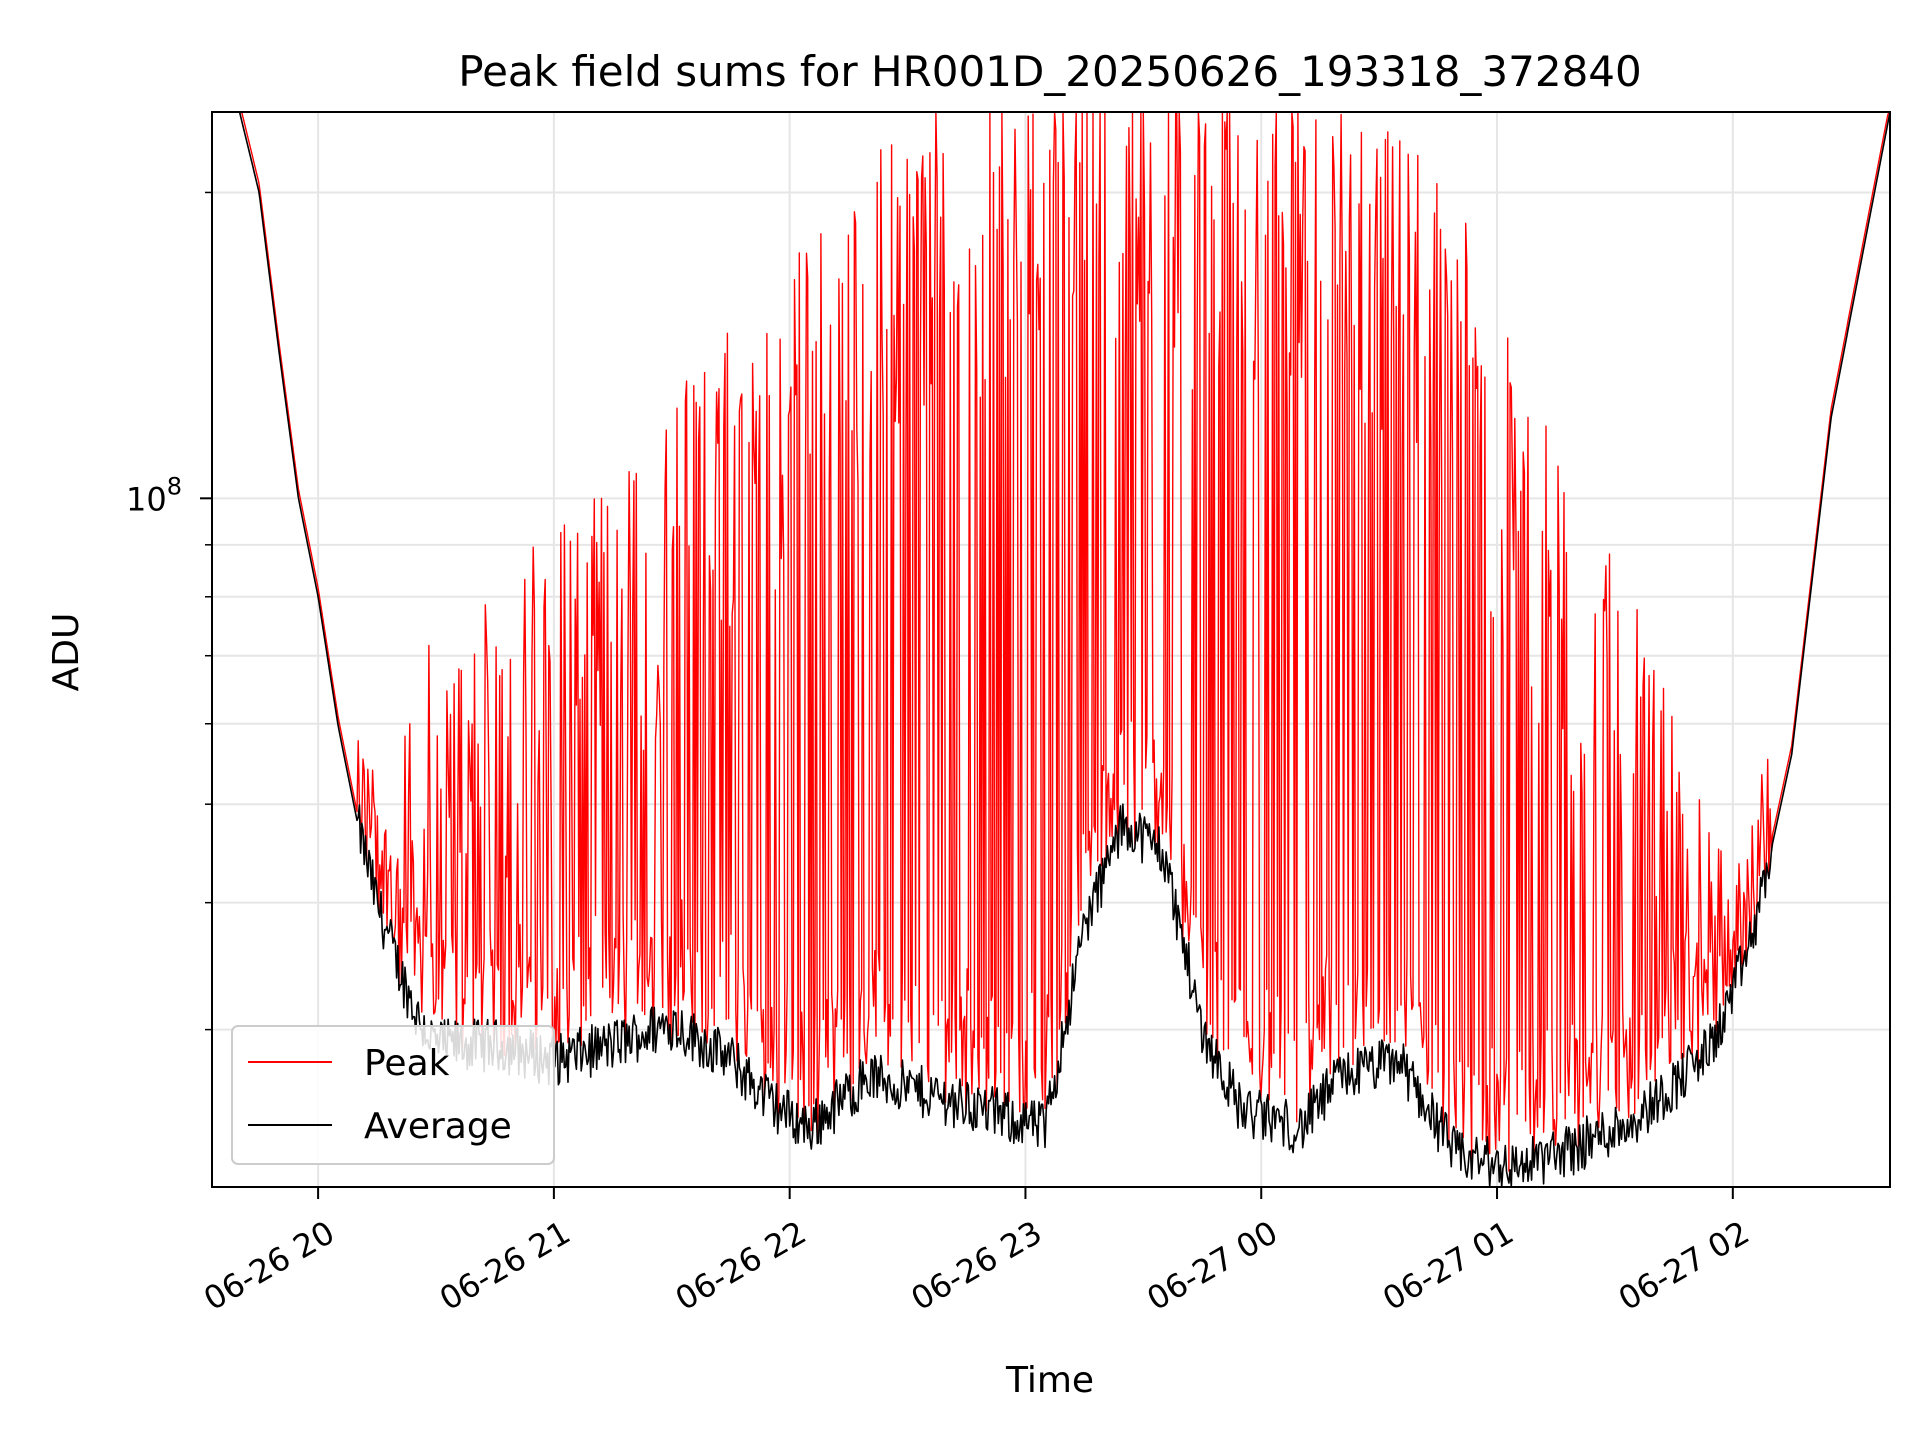  I want to click on y-axis-label: ADU, so click(66, 652).